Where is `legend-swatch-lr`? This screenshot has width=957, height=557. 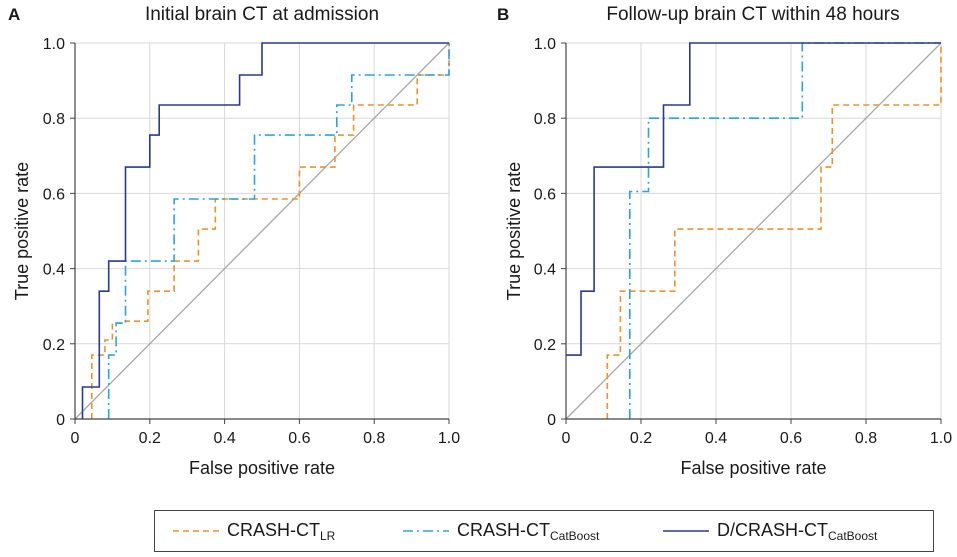 legend-swatch-lr is located at coordinates (196, 531).